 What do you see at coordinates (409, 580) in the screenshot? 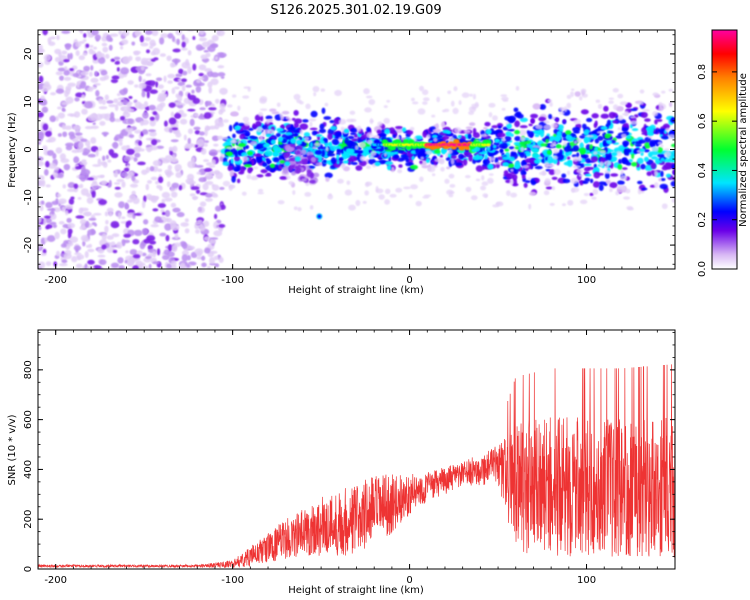
I see `x-tick-label: 0` at bounding box center [409, 580].